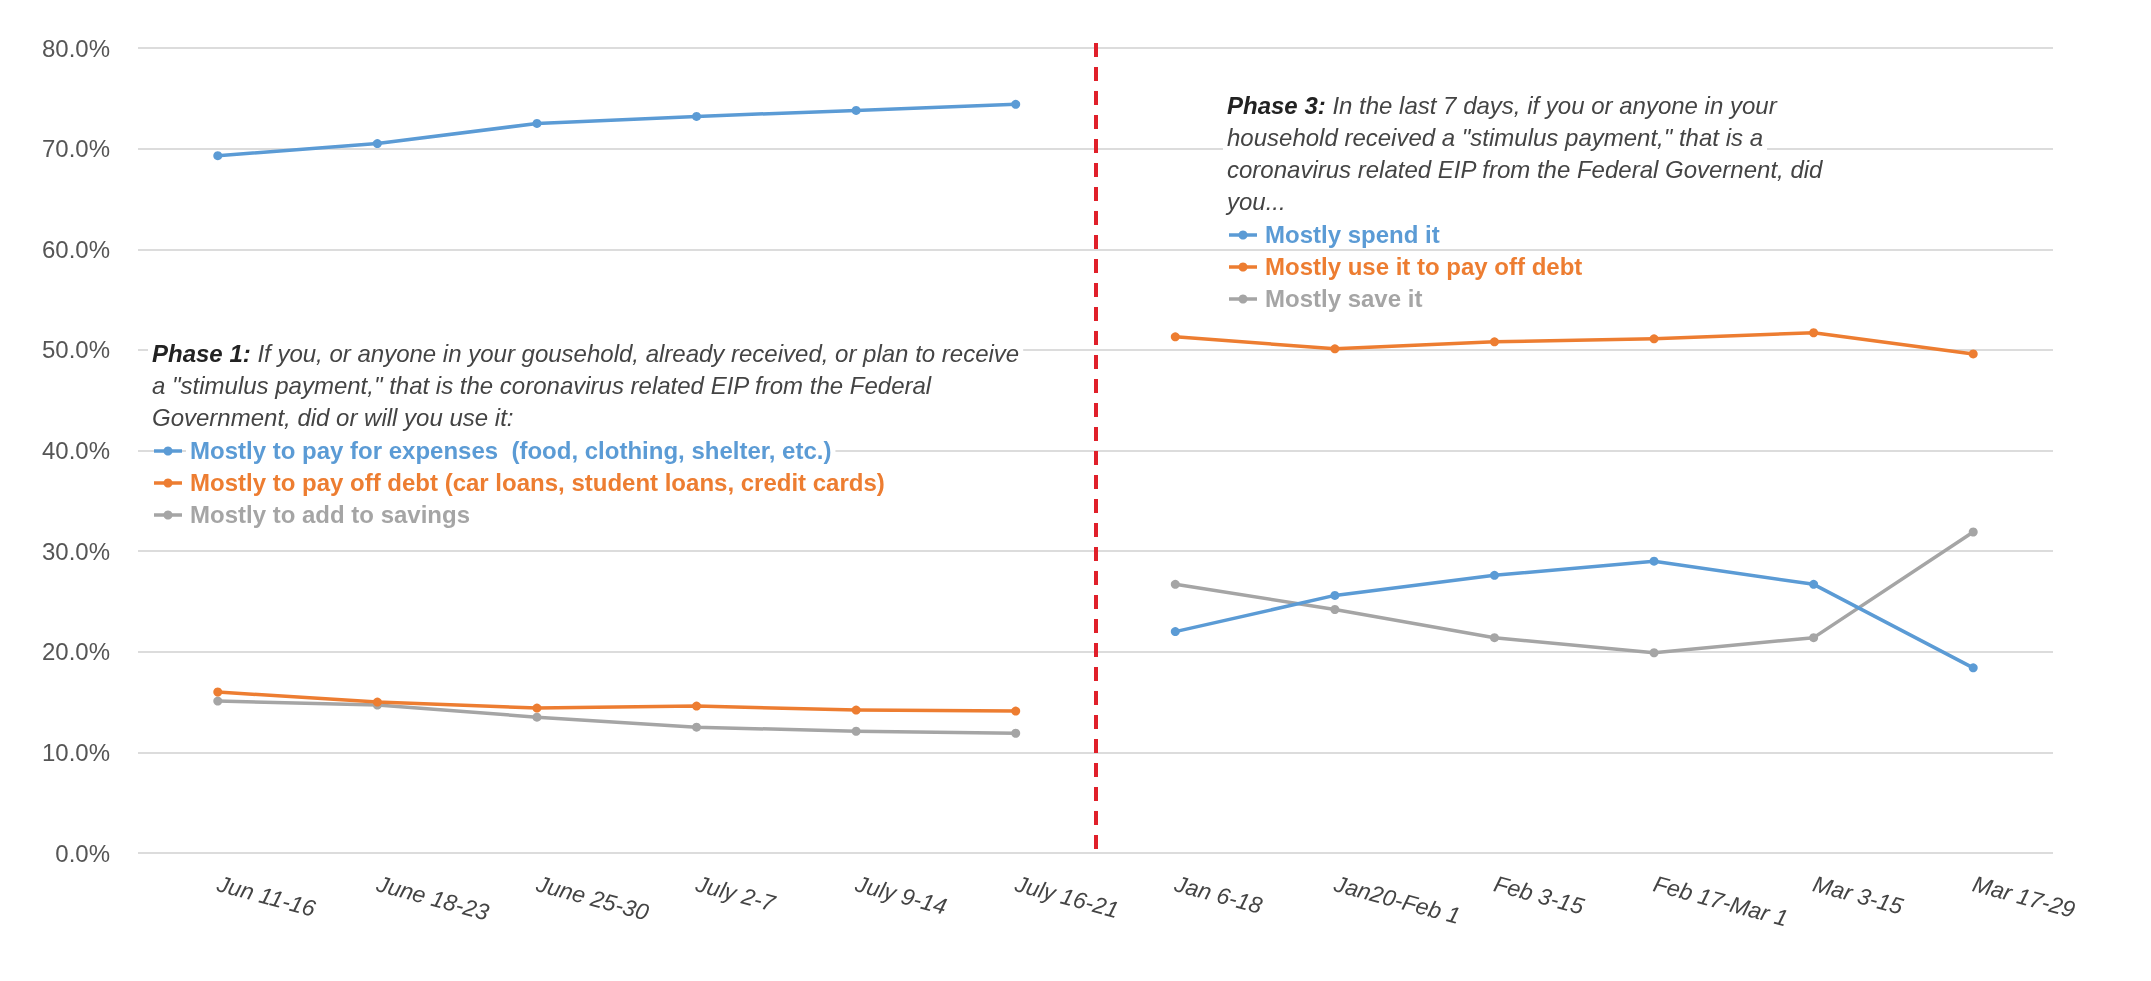 The width and height of the screenshot is (2151, 981). I want to click on y-tick-label: 60.0%, so click(75, 249).